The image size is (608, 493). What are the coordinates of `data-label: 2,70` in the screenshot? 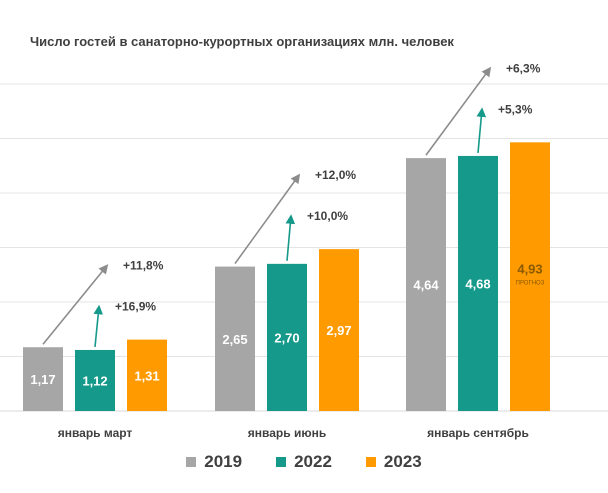 It's located at (286, 337).